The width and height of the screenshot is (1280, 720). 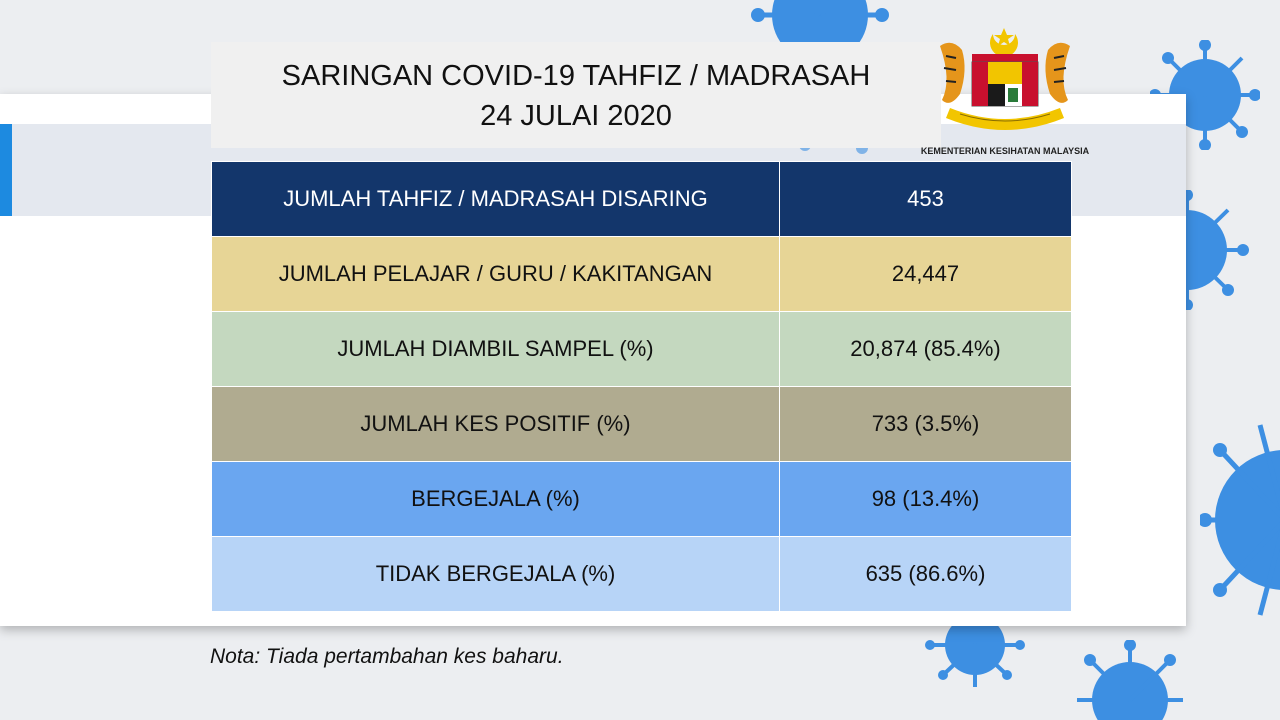 I want to click on title-date: 24 JULAI 2020, so click(x=576, y=116).